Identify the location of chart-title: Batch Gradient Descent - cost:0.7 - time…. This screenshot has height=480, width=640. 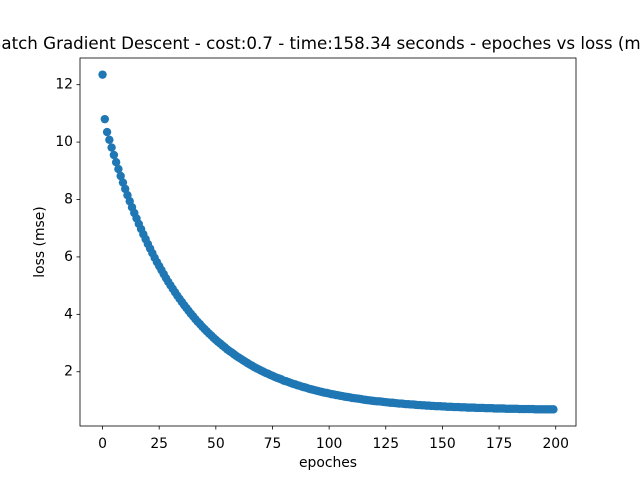
(320, 43).